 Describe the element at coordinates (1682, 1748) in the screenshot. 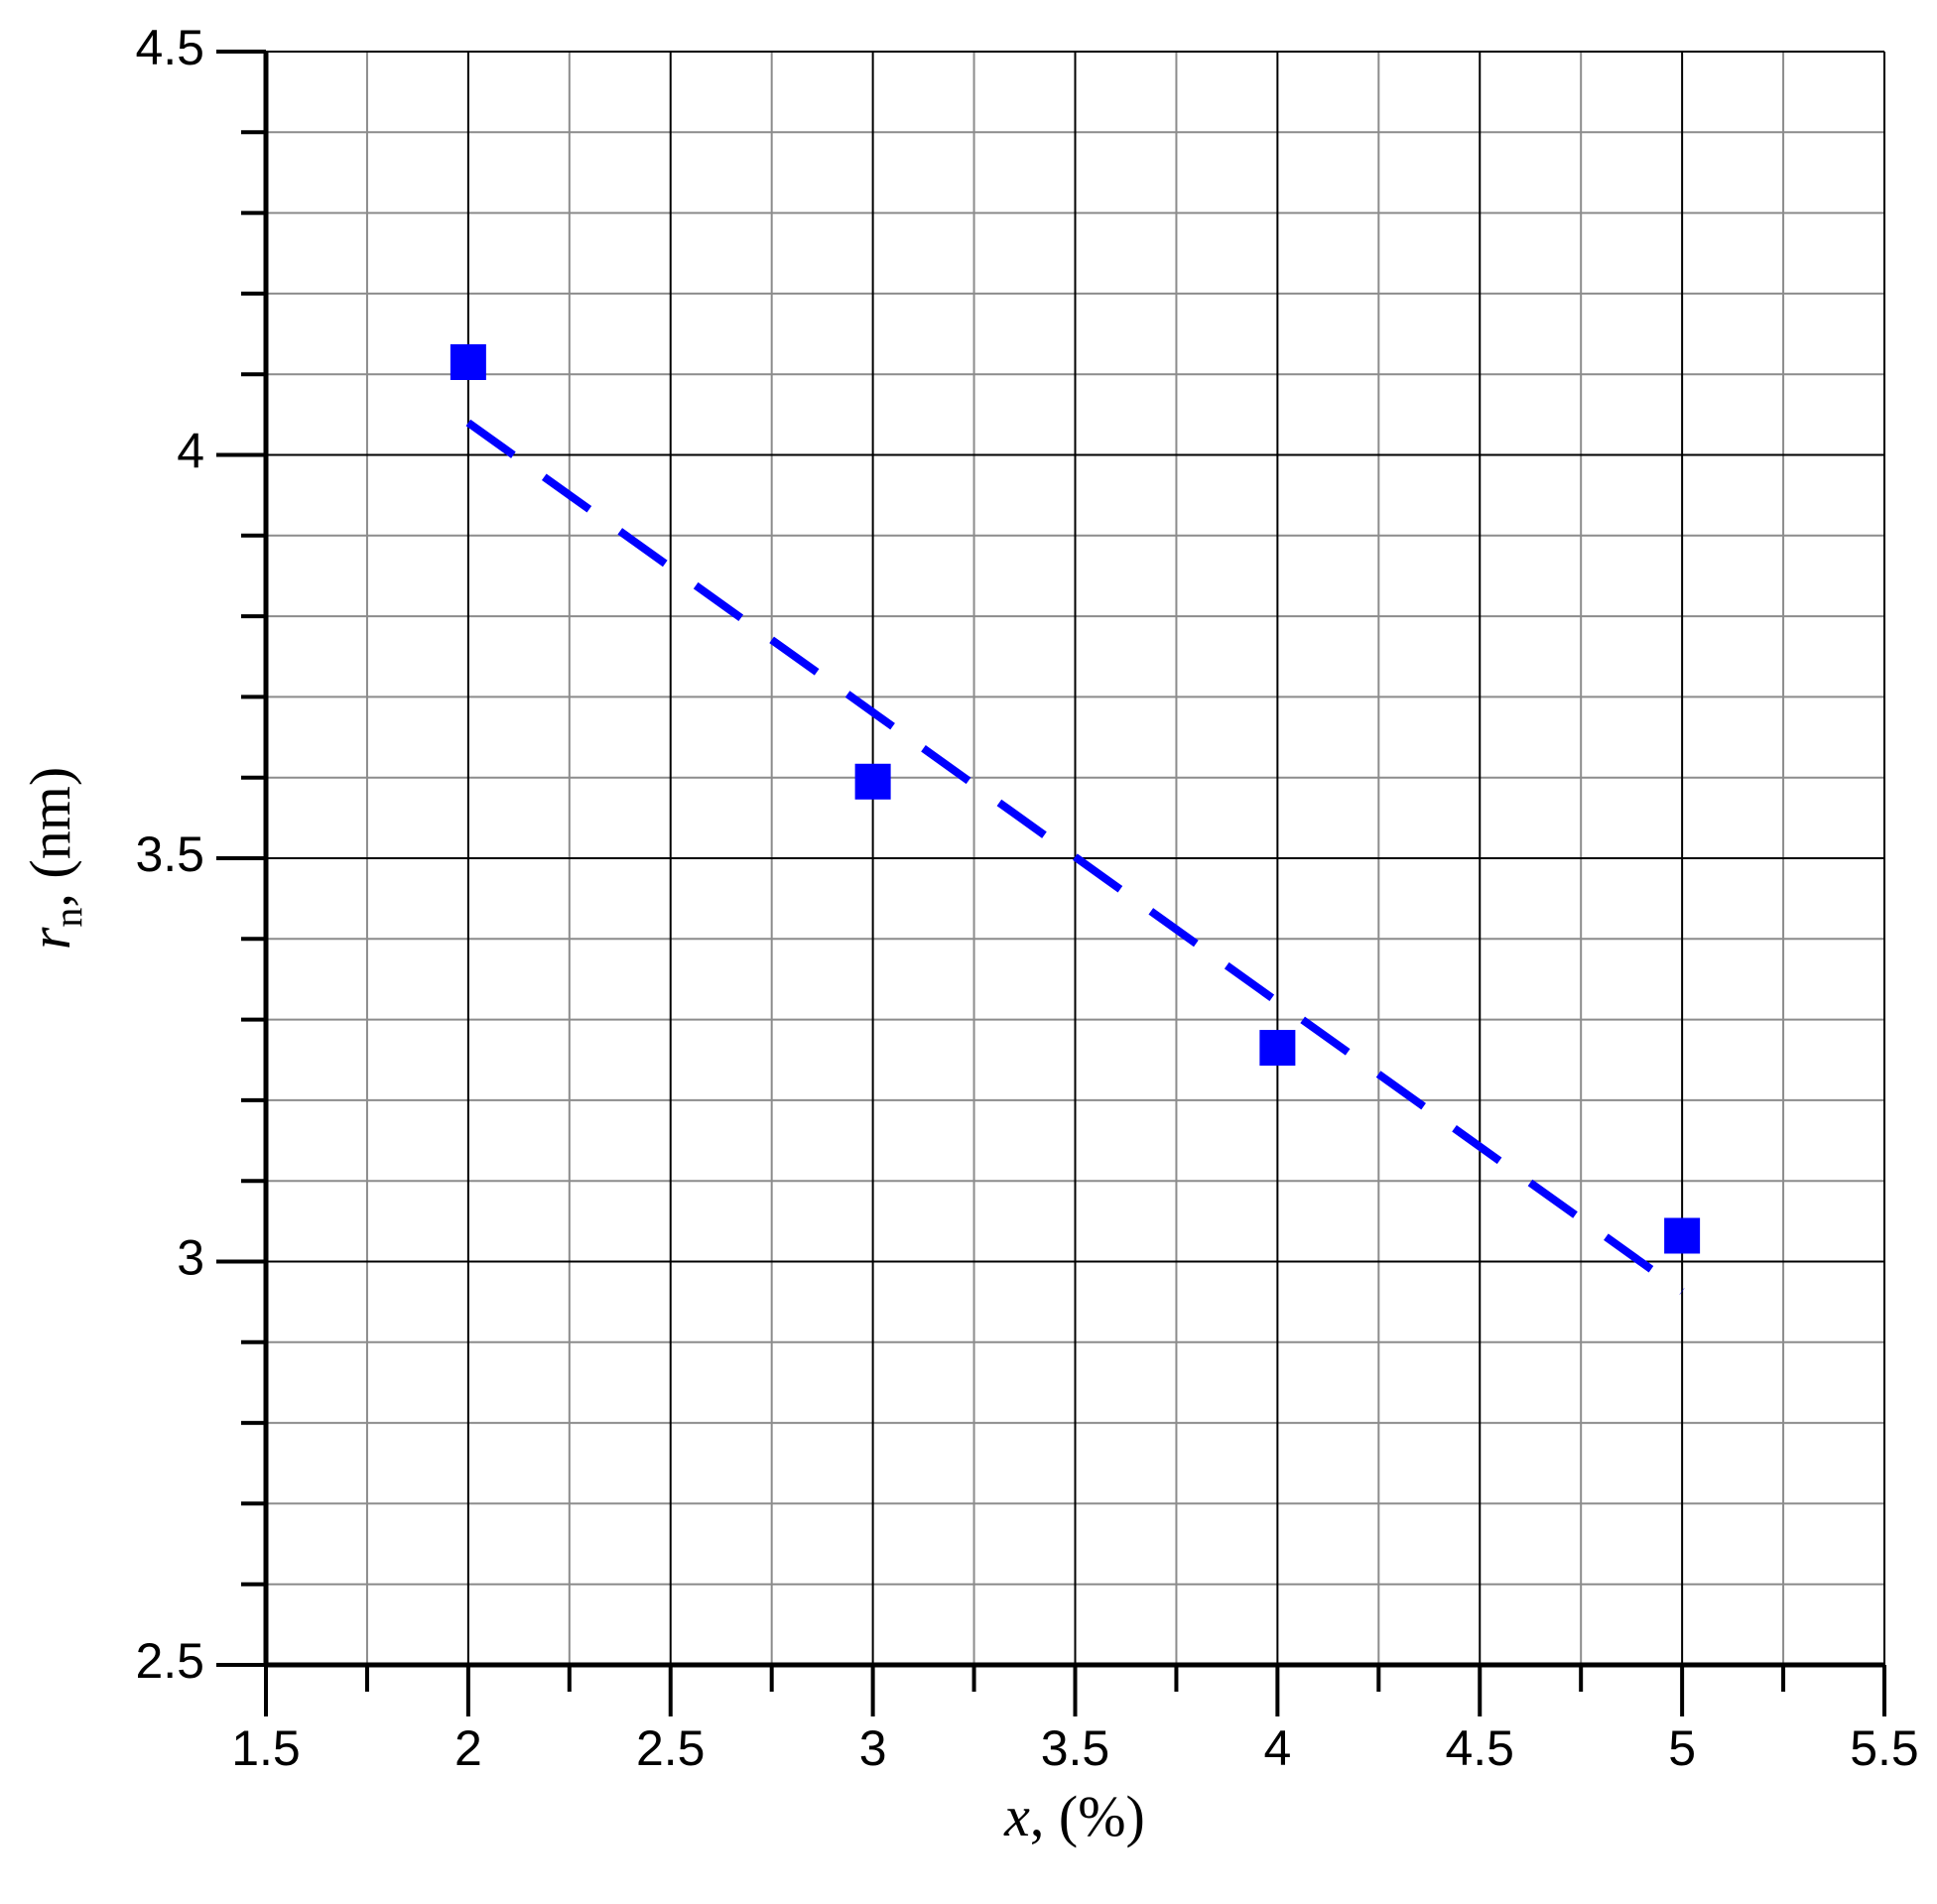

I see `x-tick-label: 5` at that location.